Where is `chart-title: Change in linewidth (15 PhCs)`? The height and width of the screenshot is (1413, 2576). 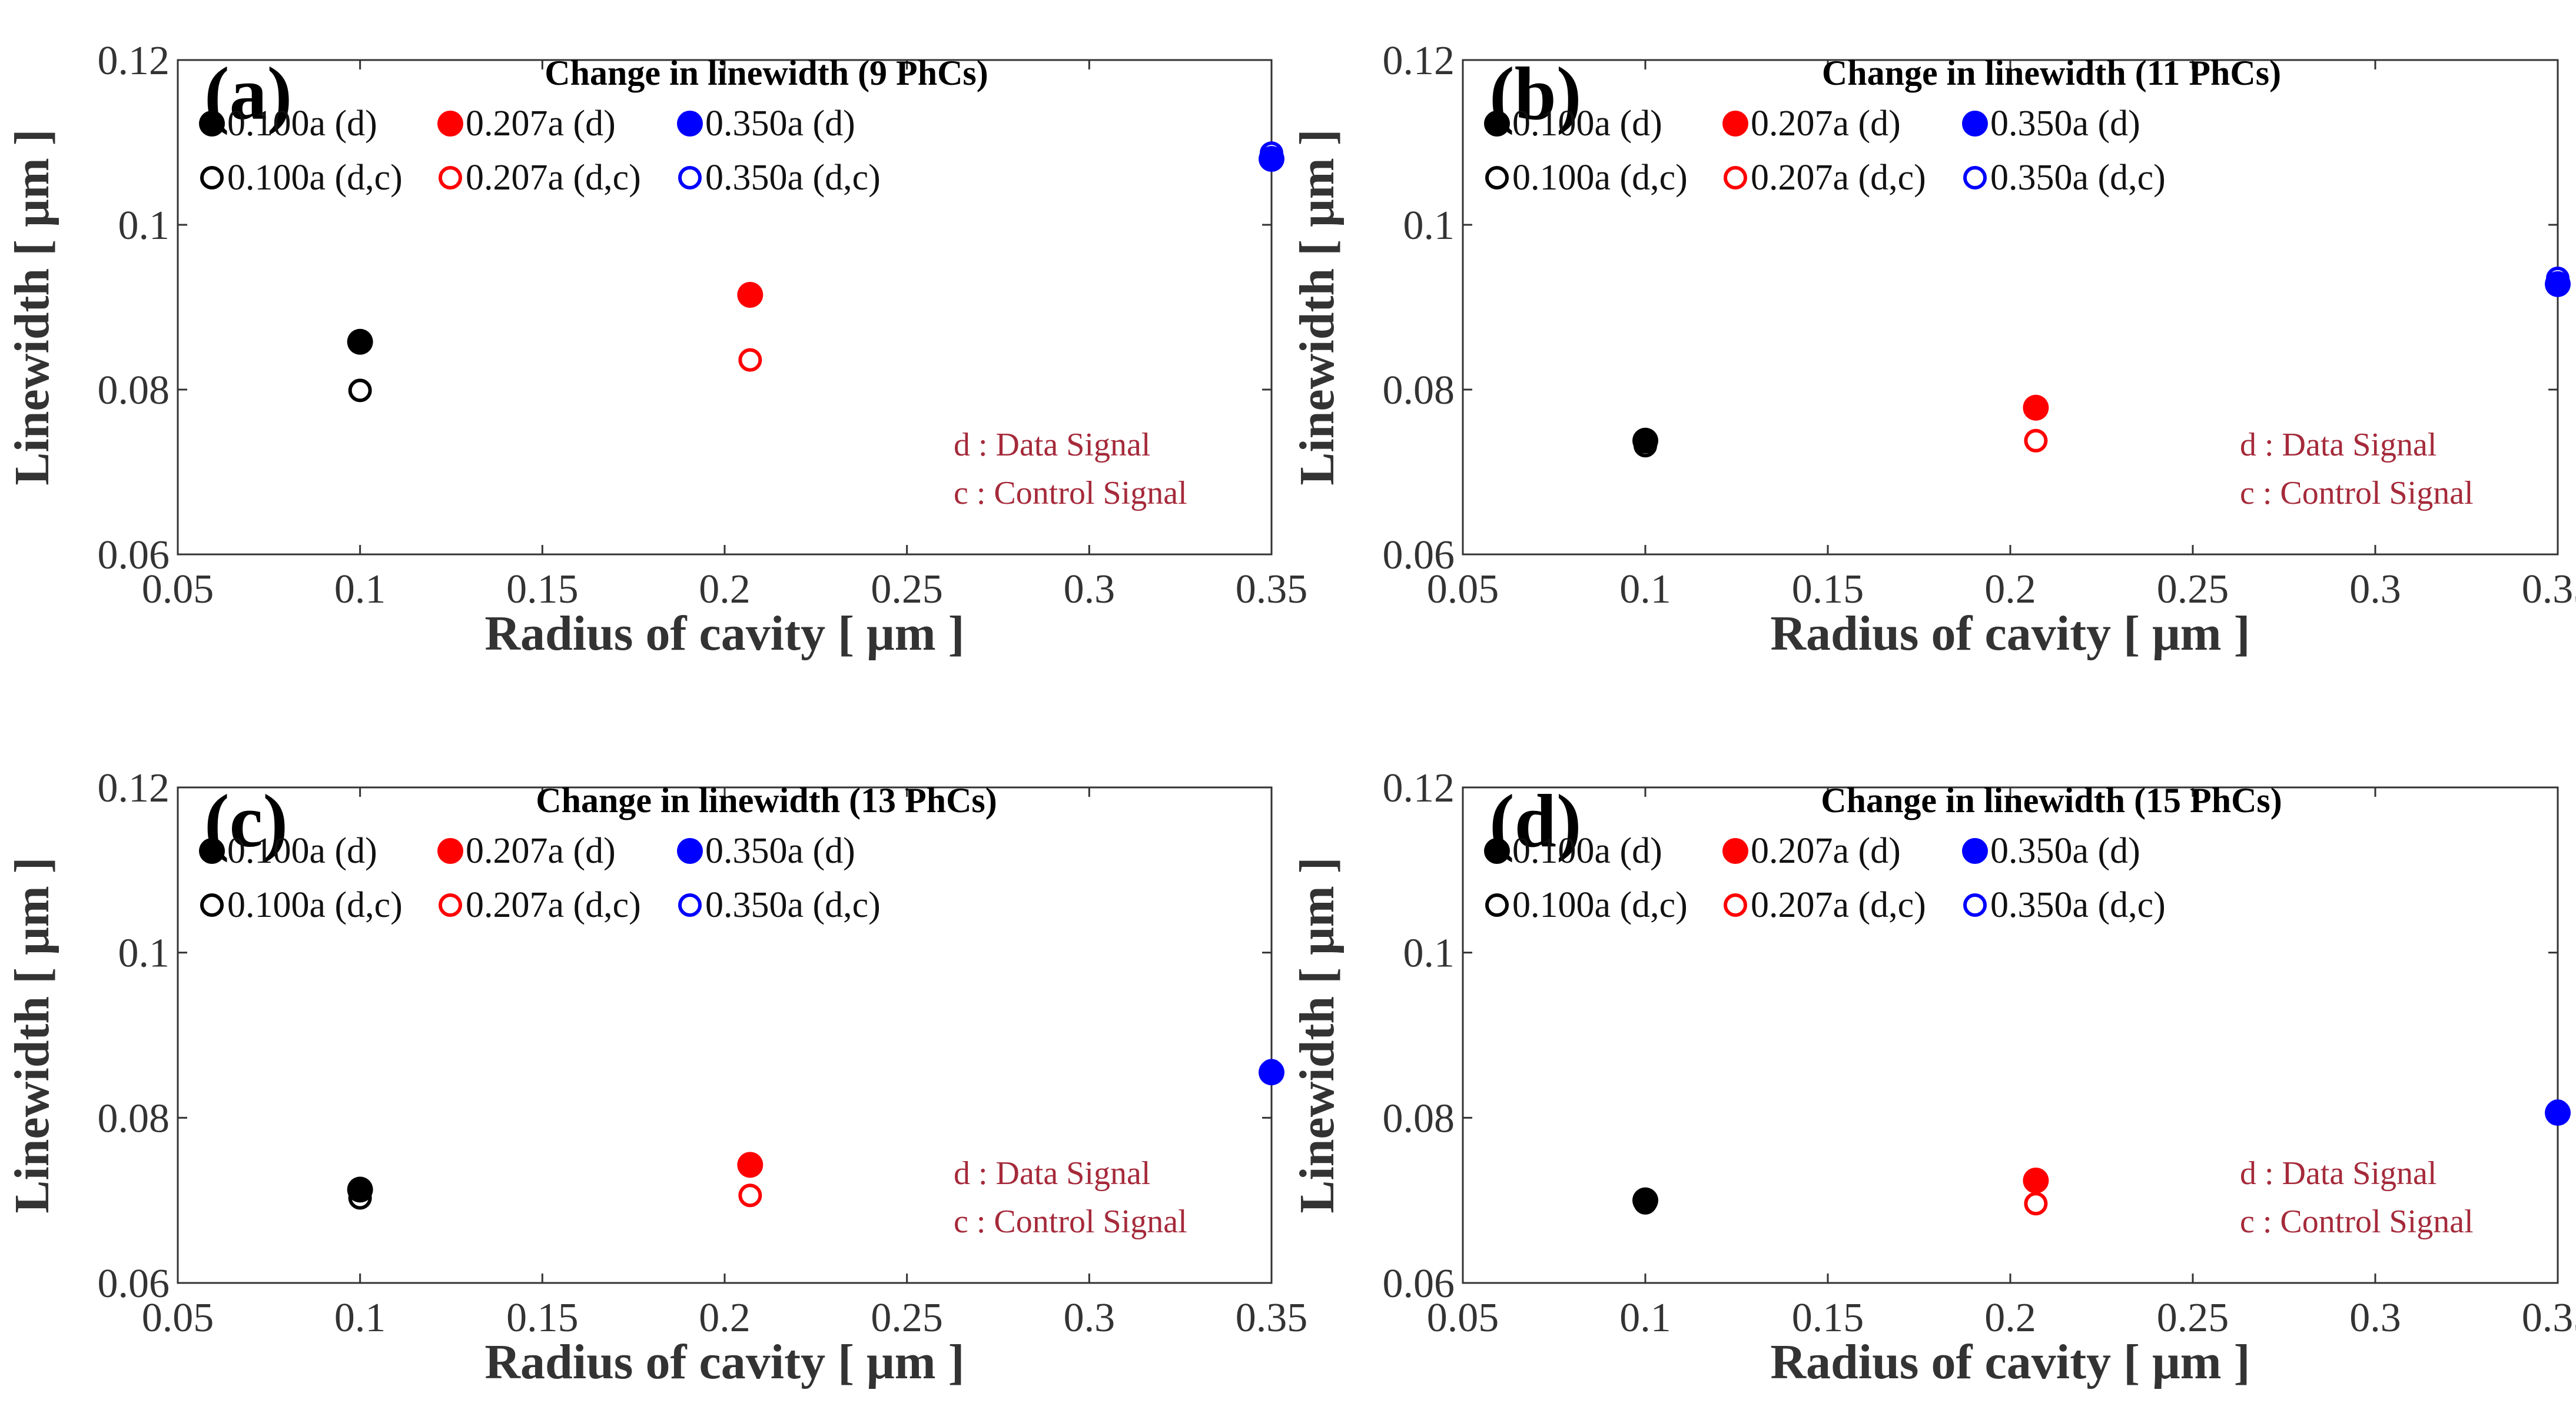
chart-title: Change in linewidth (15 PhCs) is located at coordinates (2051, 800).